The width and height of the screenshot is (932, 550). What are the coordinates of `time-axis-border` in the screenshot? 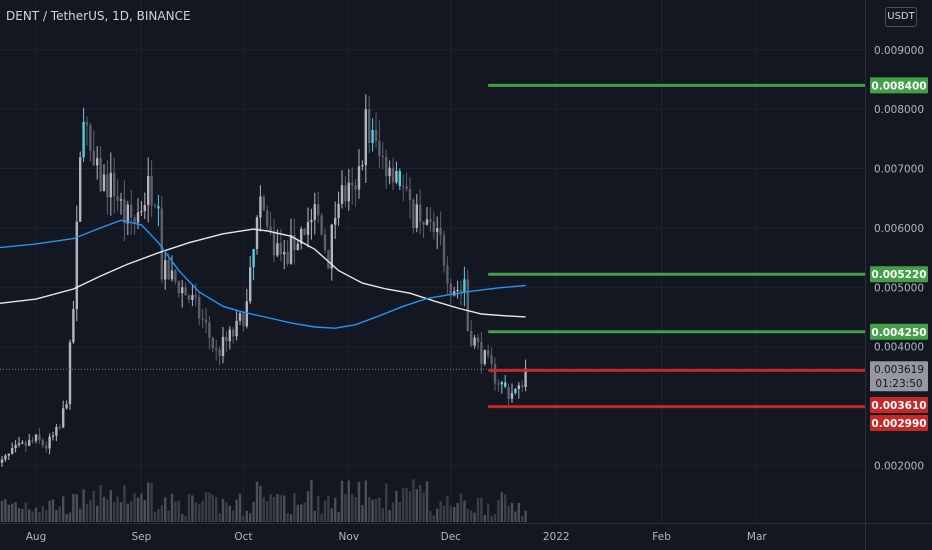 It's located at (466, 523).